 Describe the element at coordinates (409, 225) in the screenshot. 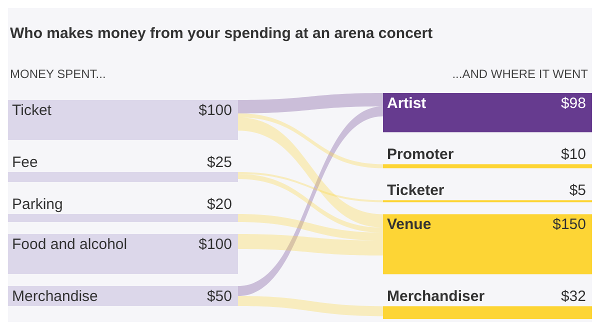

I see `category-label: Venue` at that location.